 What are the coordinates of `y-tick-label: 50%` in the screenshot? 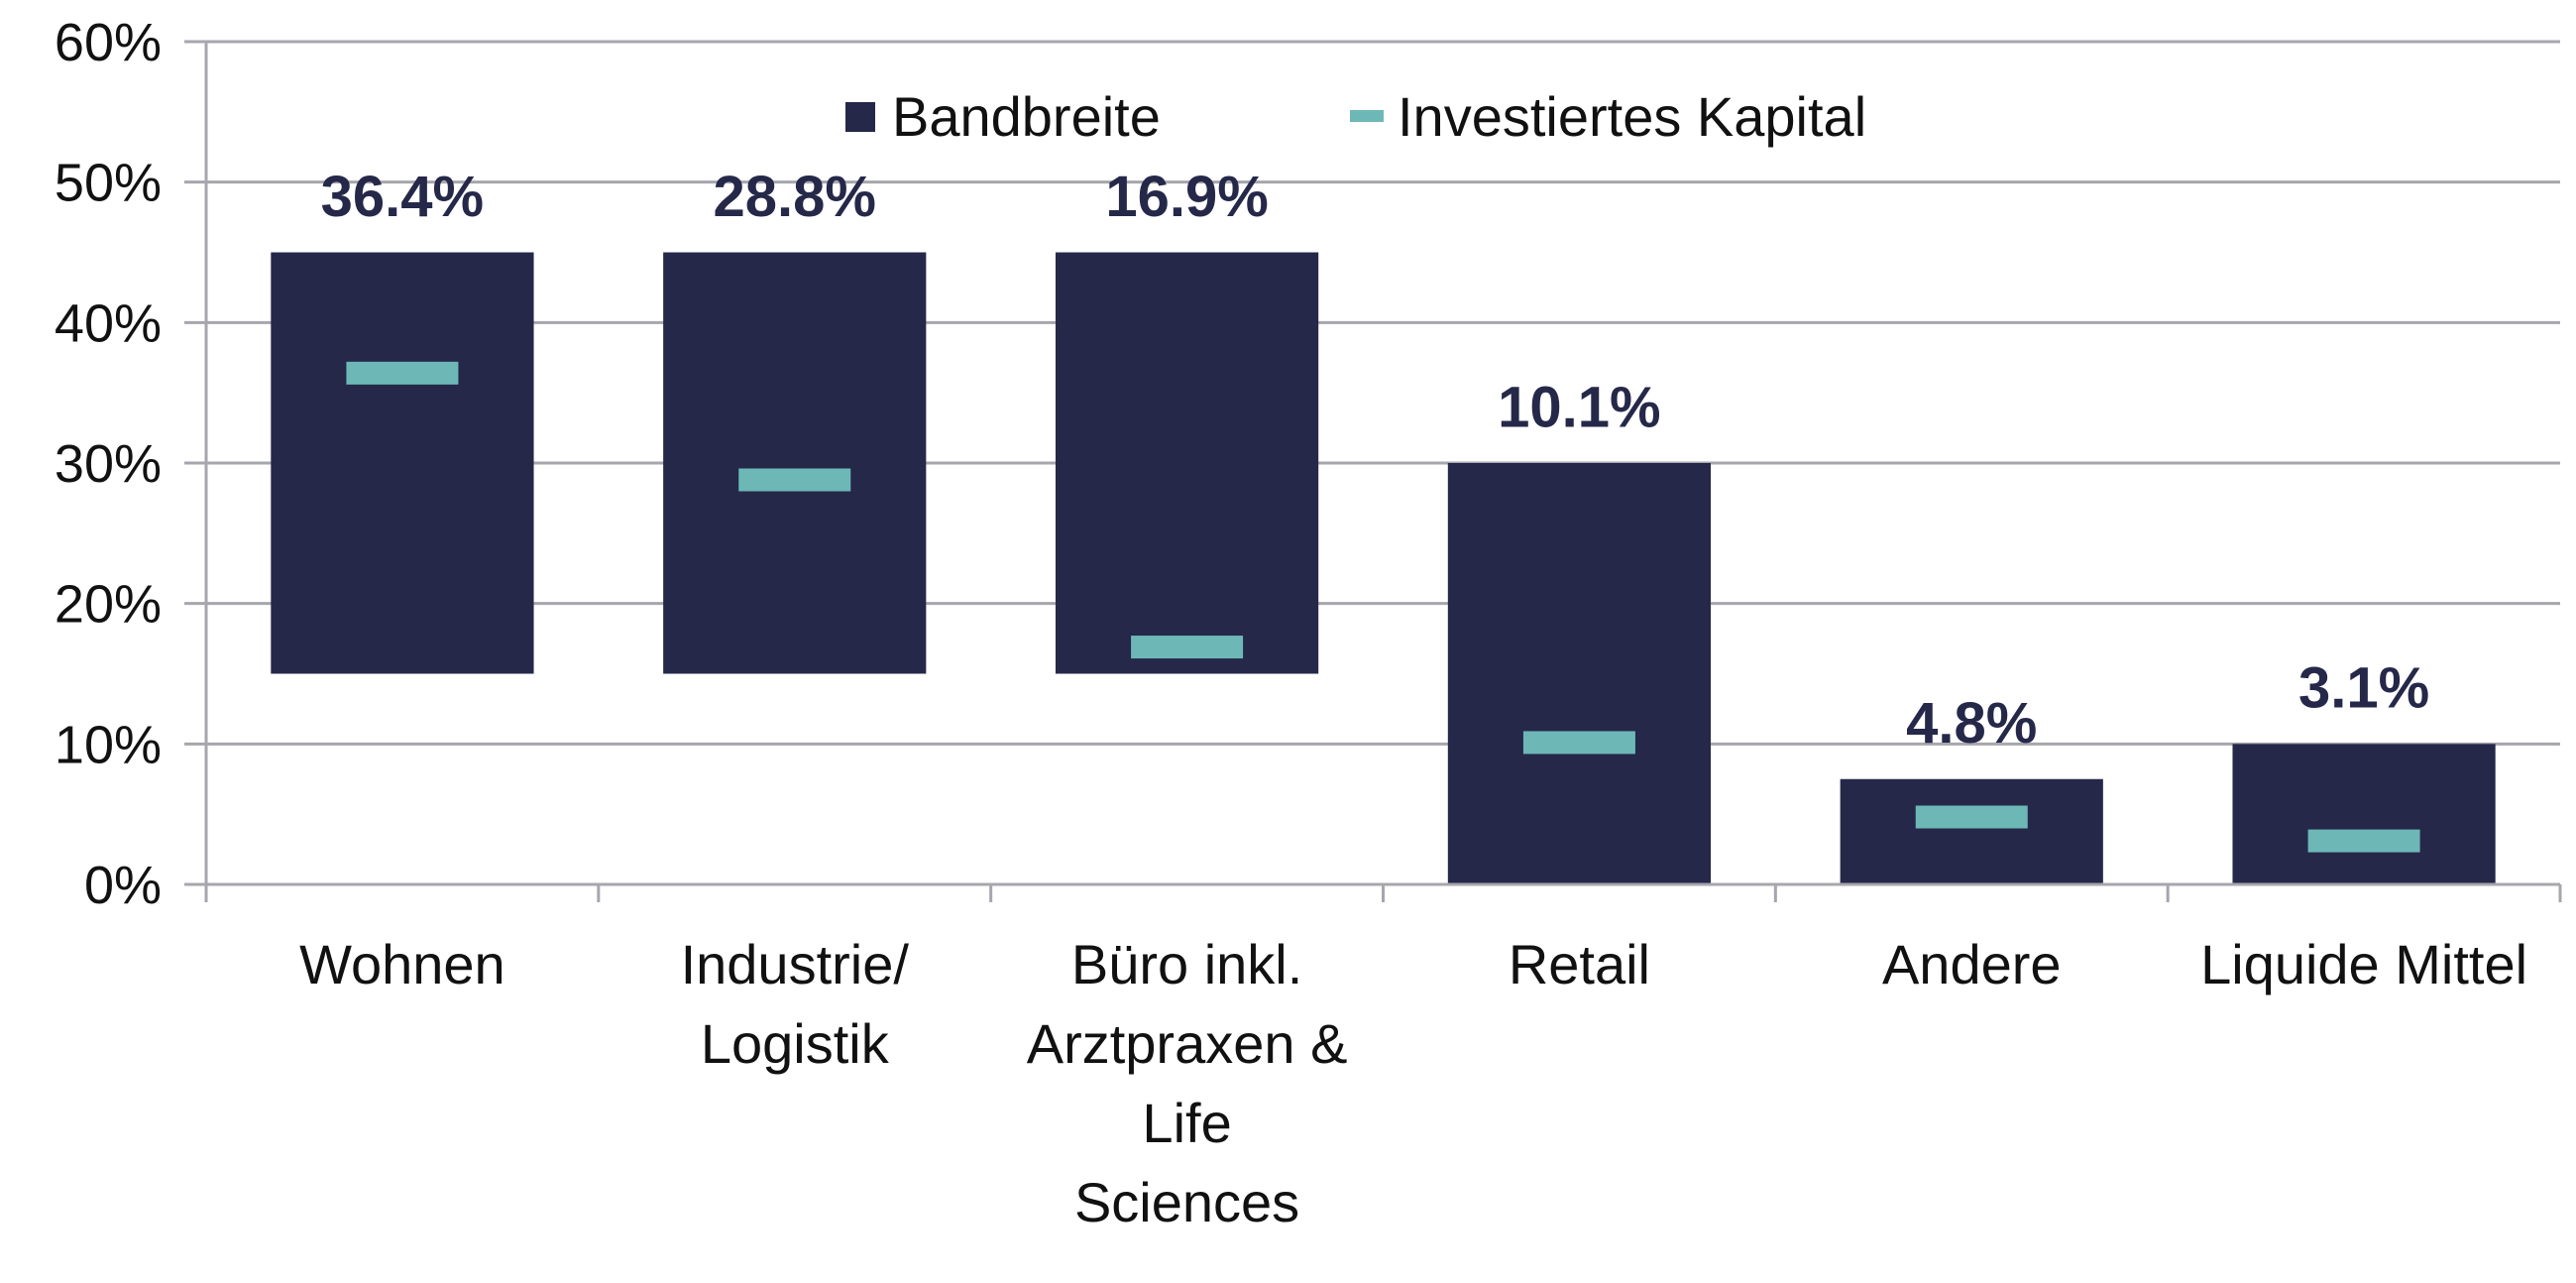 It's located at (108, 183).